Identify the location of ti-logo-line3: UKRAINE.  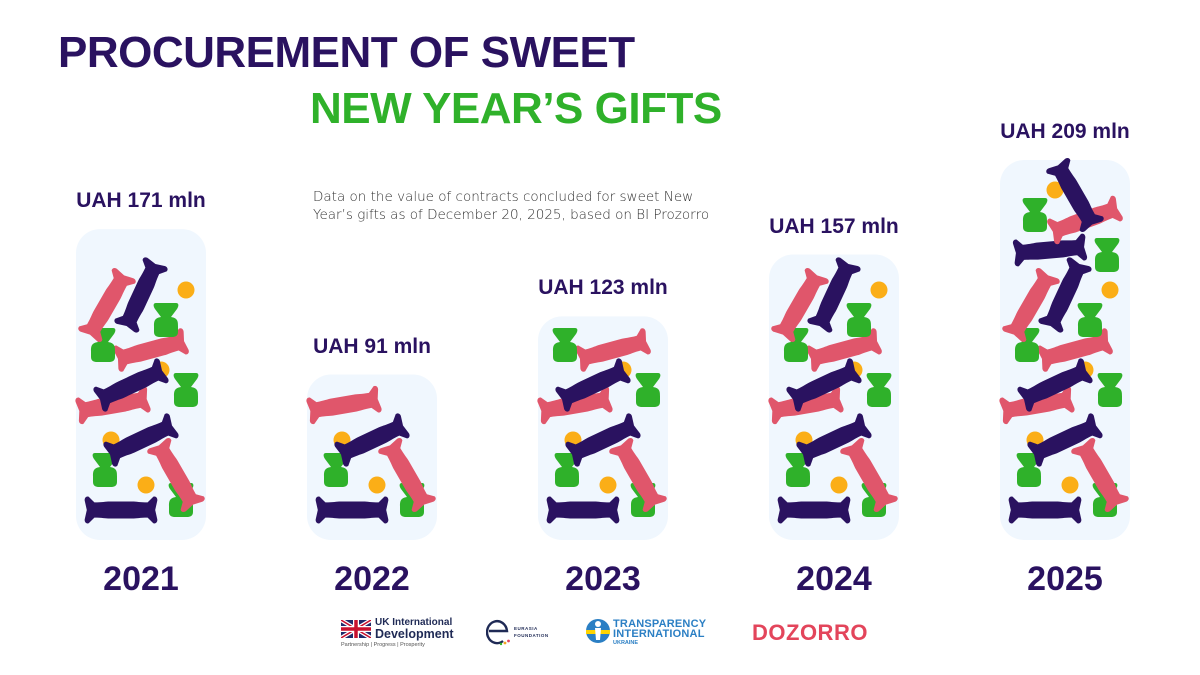
(626, 643).